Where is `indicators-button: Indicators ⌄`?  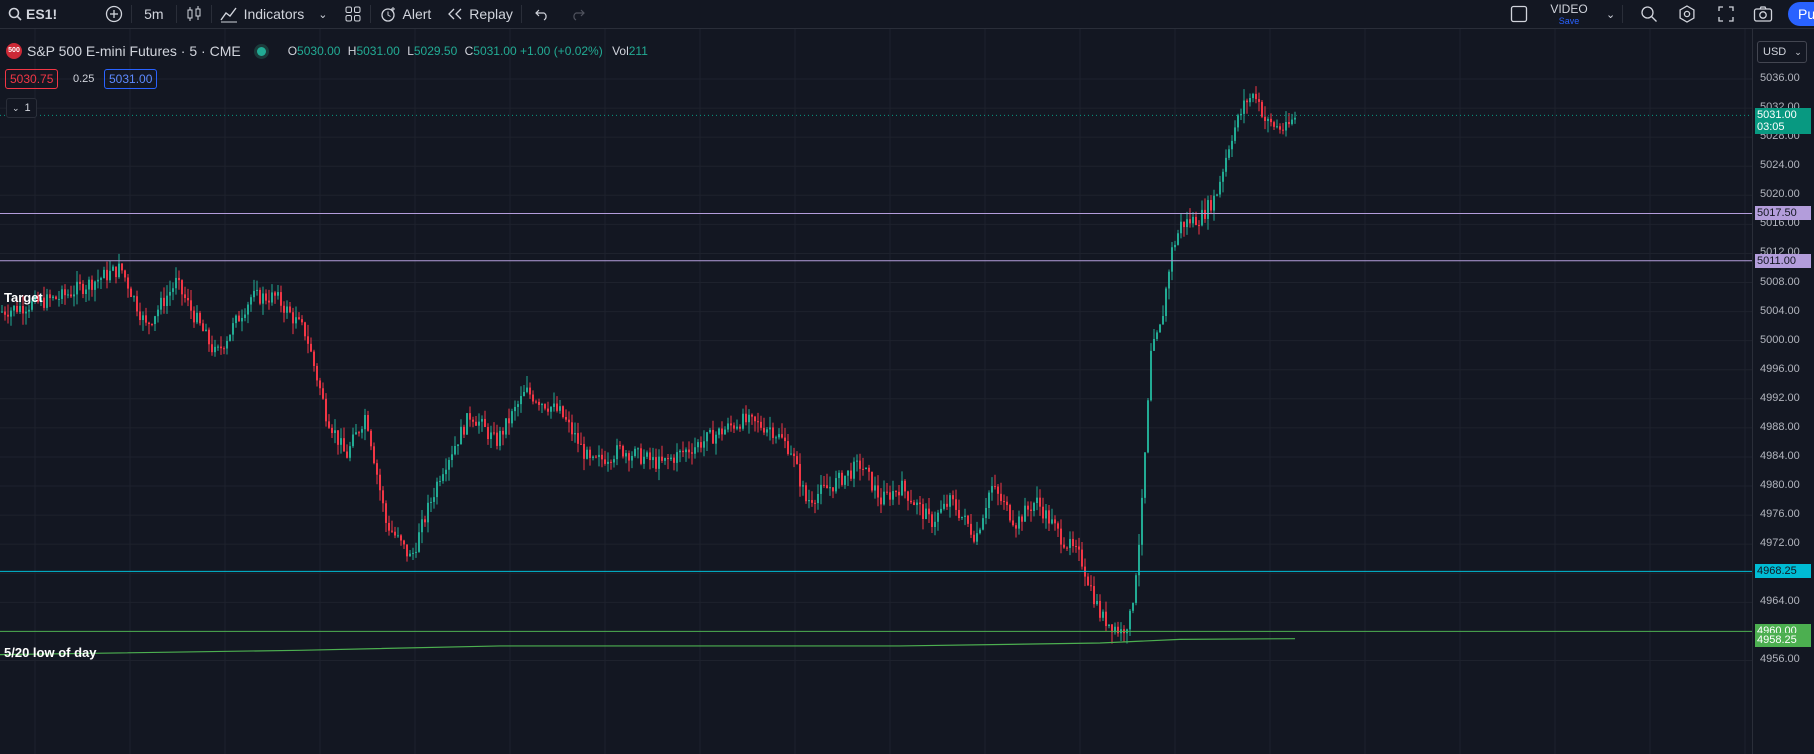 indicators-button: Indicators ⌄ is located at coordinates (274, 14).